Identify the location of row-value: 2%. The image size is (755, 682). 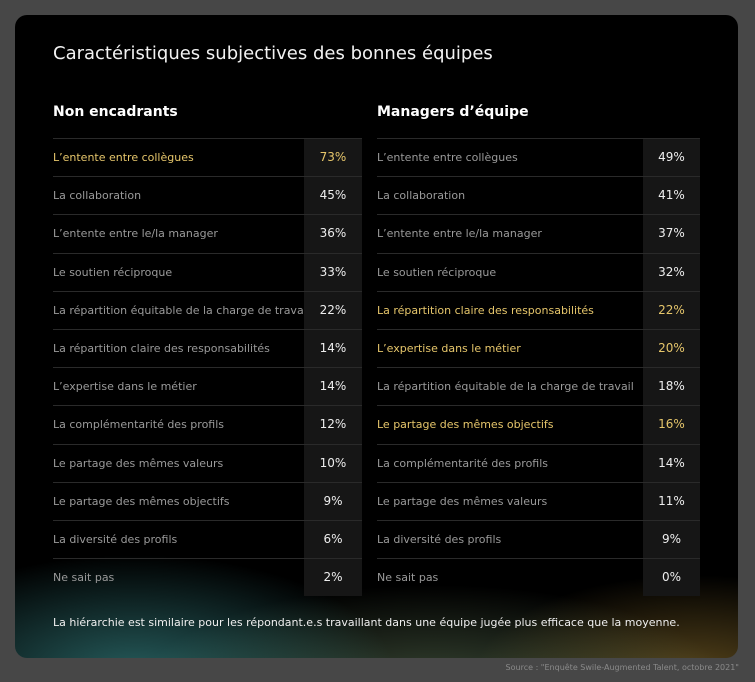
(333, 578).